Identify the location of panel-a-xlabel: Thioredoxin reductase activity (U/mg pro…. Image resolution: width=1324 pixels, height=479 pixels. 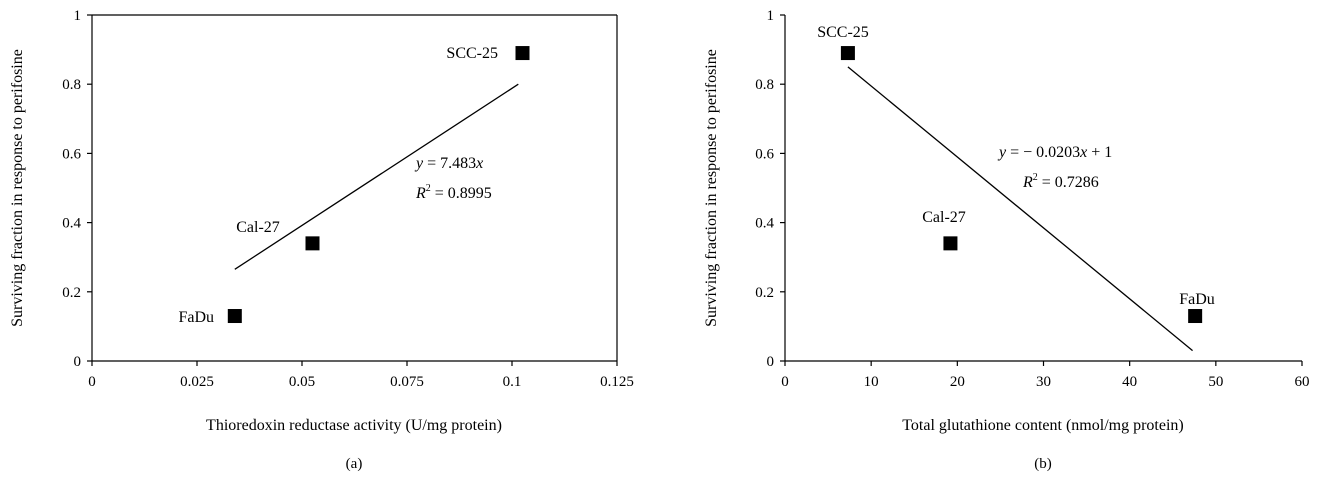
(354, 425).